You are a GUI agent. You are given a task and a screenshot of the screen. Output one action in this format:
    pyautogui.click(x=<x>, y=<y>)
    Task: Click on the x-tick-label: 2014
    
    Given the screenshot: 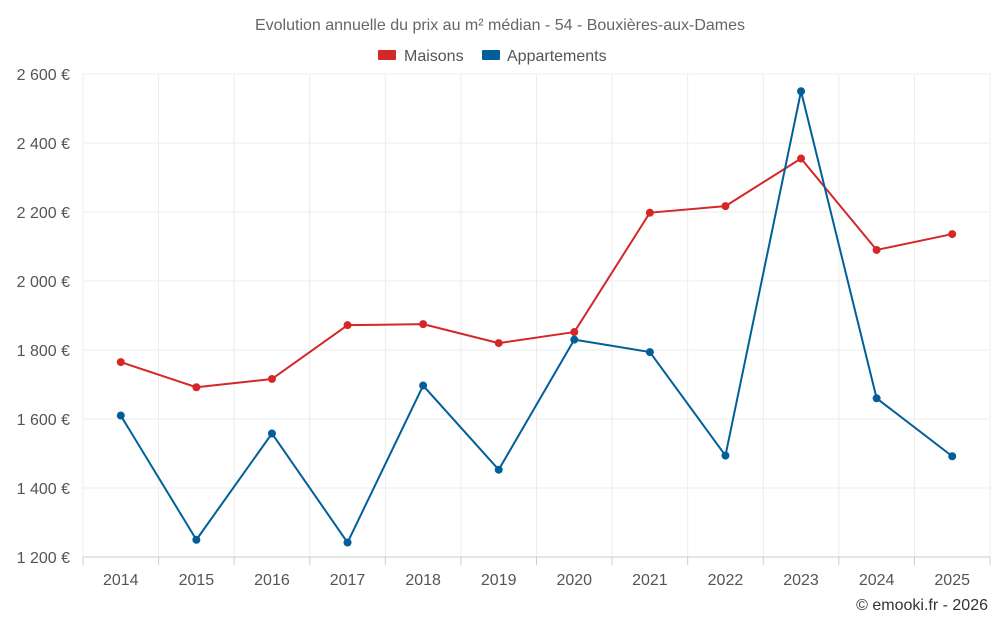 What is the action you would take?
    pyautogui.click(x=121, y=580)
    